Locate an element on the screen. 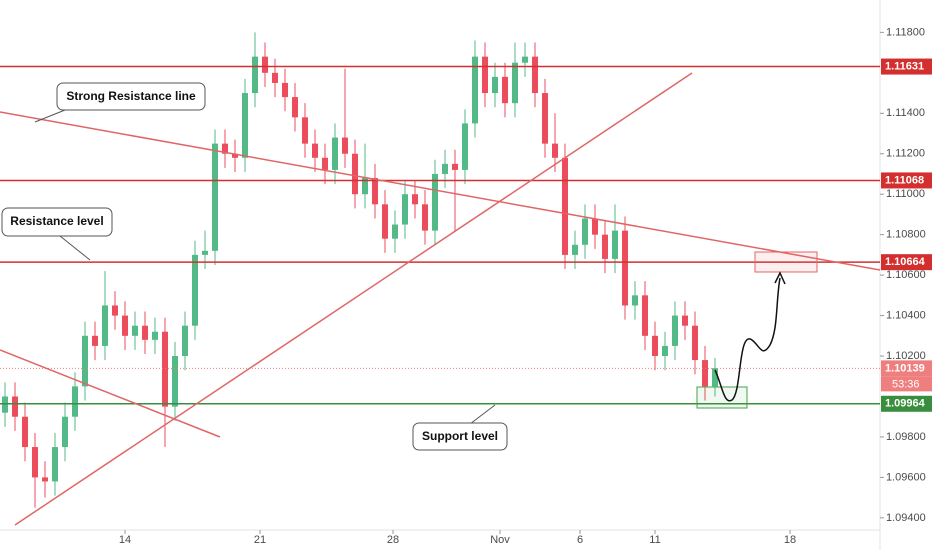 The image size is (932, 550). target-box is located at coordinates (786, 262).